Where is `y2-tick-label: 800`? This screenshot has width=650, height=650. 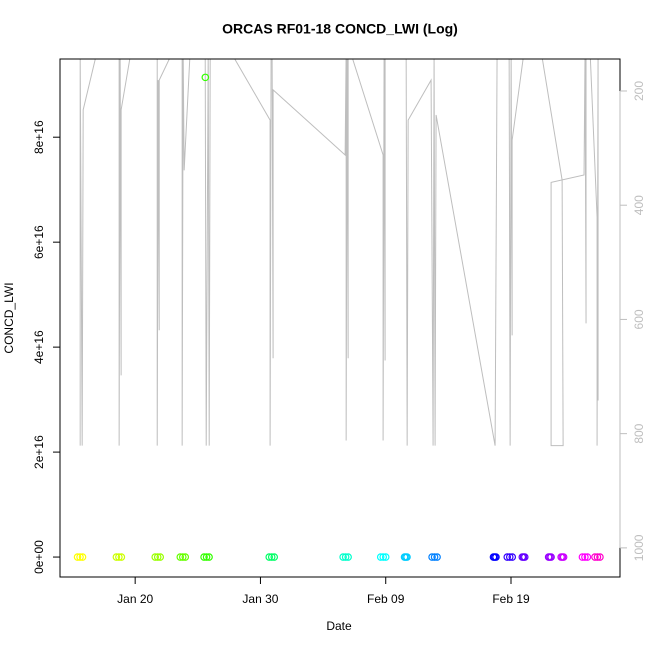
y2-tick-label: 800 is located at coordinates (639, 433).